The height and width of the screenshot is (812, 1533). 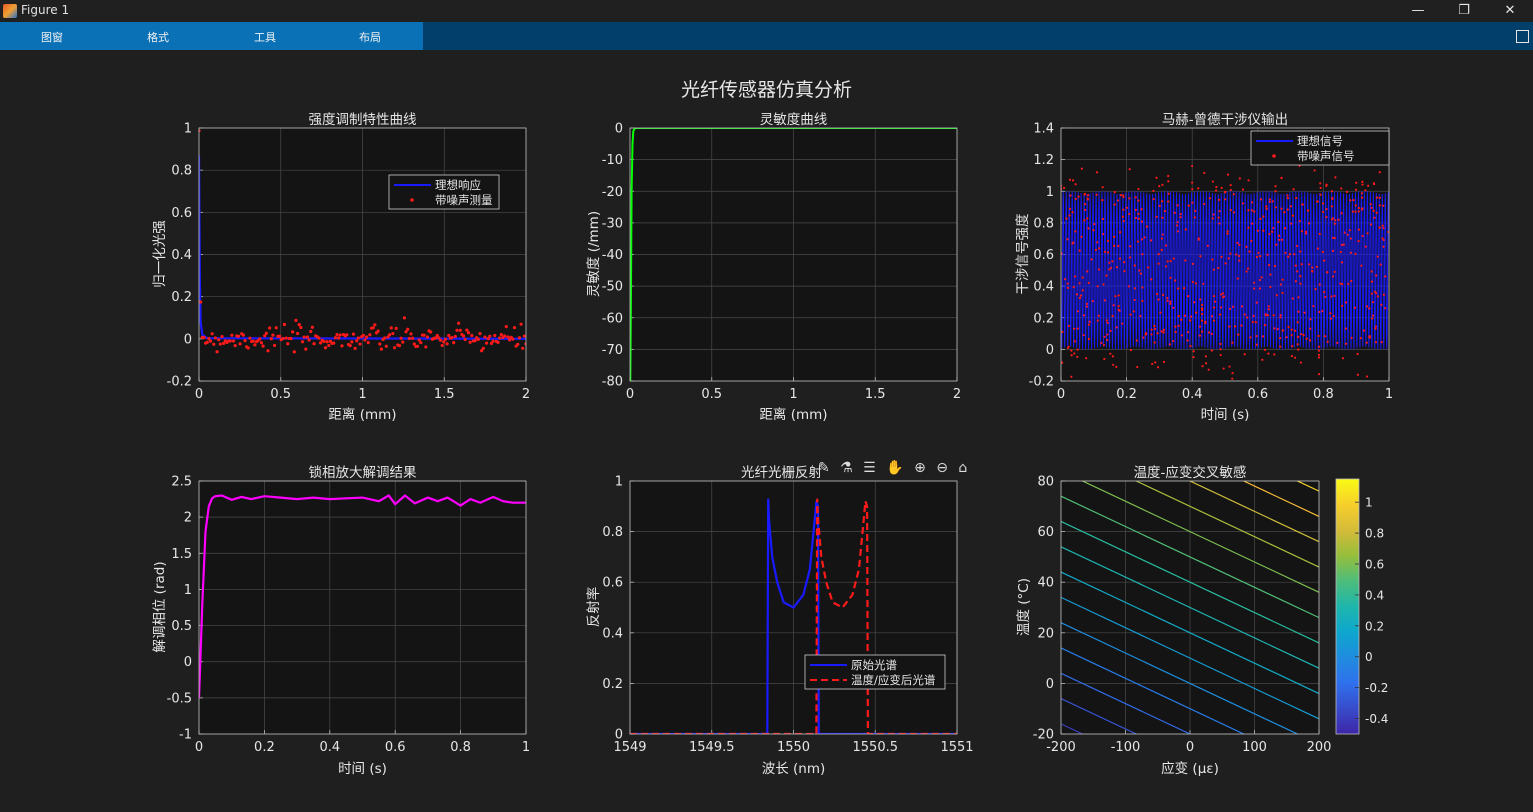 What do you see at coordinates (894, 468) in the screenshot?
I see `axes-toolbar: ✎ ⚗ ☰ ✋ ⊕ ⊖ ⌂` at bounding box center [894, 468].